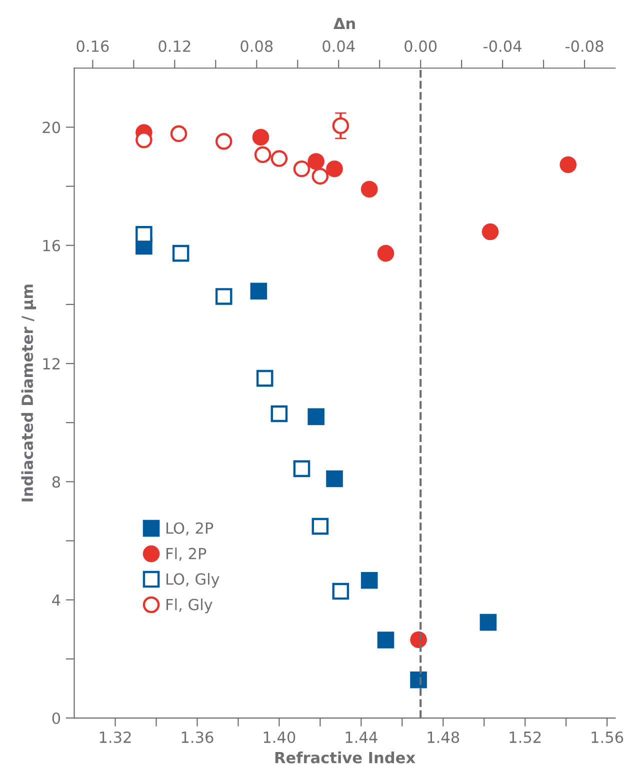  I want to click on x2-tick-label: 0.08, so click(256, 46).